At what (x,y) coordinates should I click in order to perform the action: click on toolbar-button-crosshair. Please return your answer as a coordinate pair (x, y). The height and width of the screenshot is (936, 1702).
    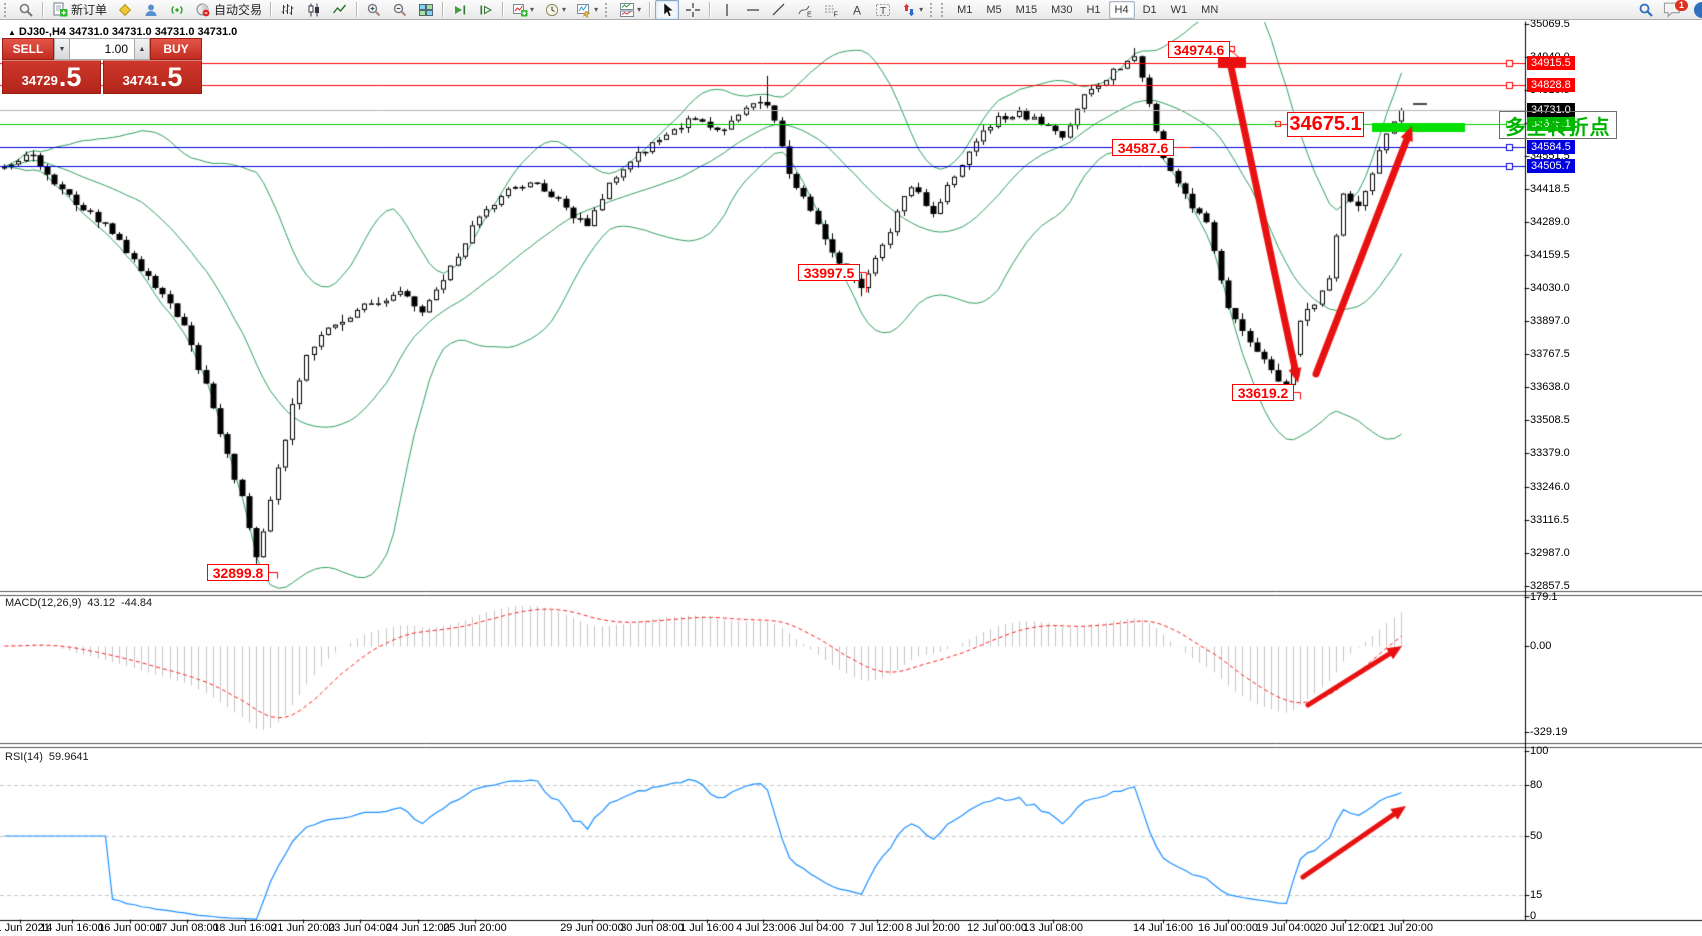
    Looking at the image, I should click on (693, 10).